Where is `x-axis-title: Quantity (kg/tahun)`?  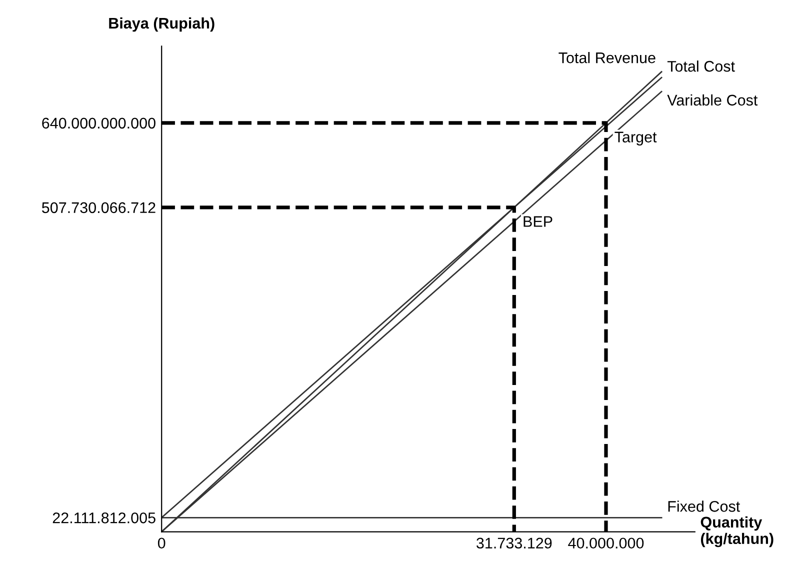
x-axis-title: Quantity (kg/tahun) is located at coordinates (737, 532).